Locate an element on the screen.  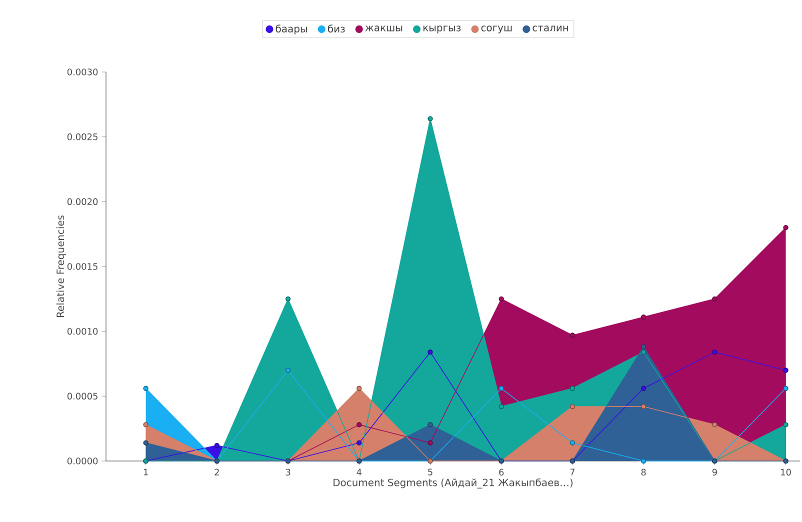
x-tick-label: 1 is located at coordinates (146, 472).